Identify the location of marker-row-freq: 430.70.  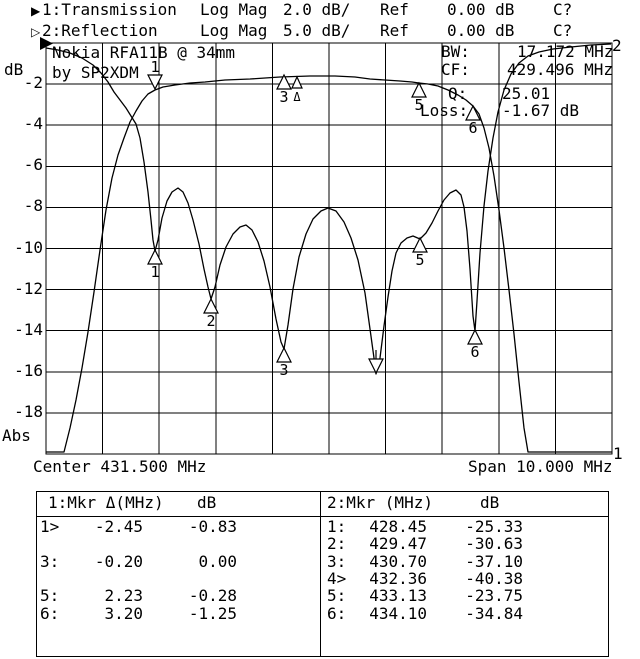
(398, 561).